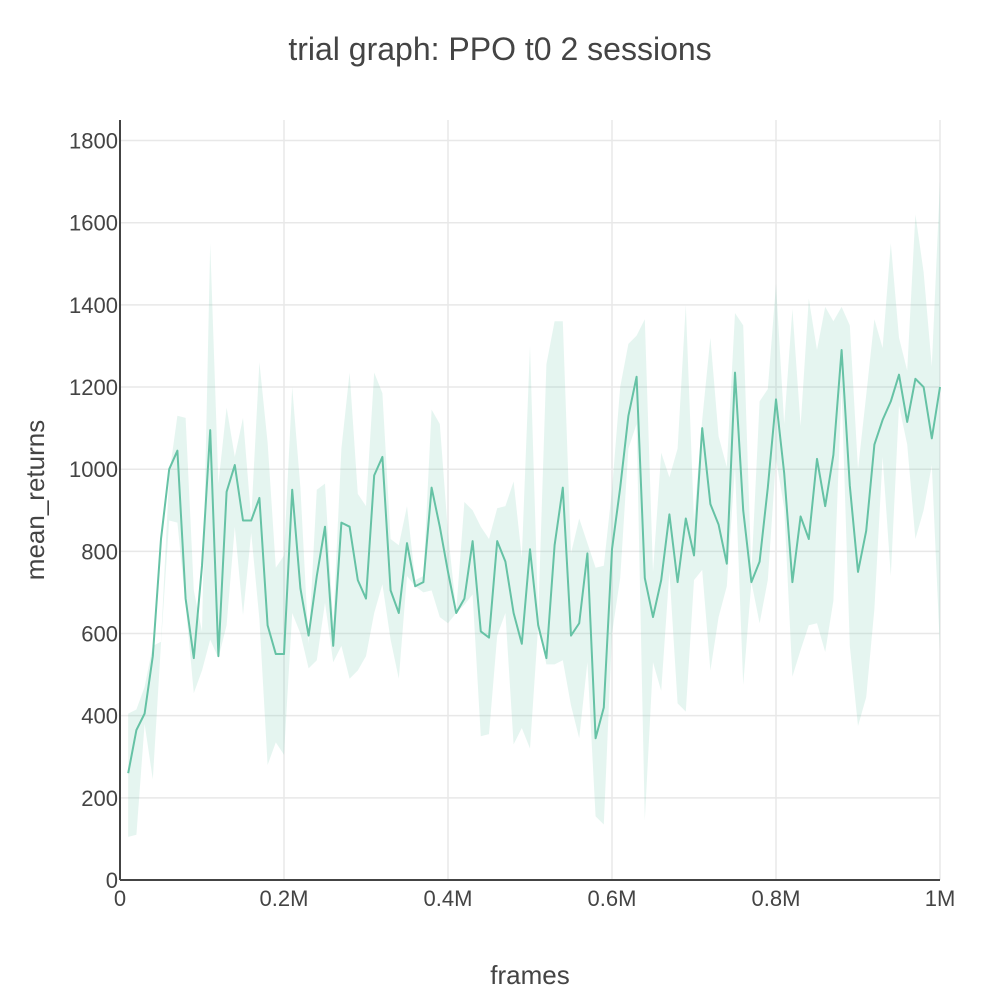  I want to click on x-tick-label: 0.2M, so click(284, 898).